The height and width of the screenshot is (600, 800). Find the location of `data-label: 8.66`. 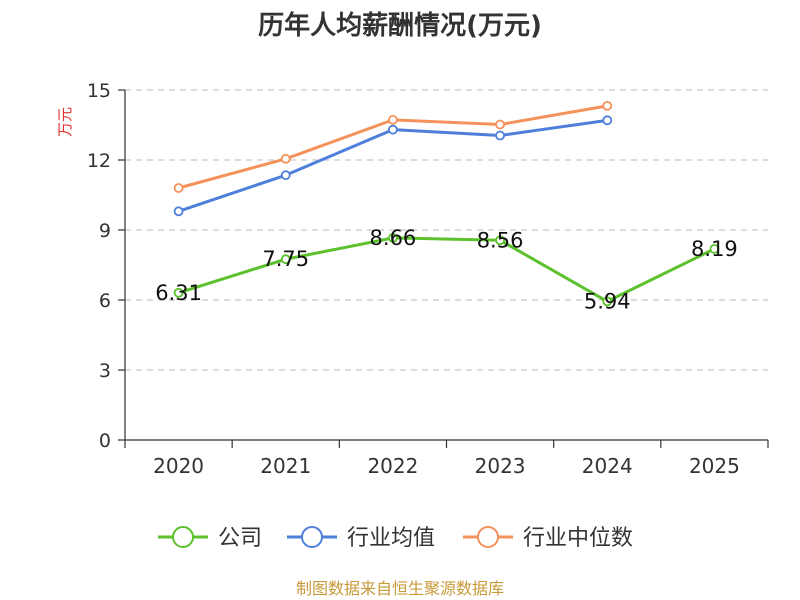

data-label: 8.66 is located at coordinates (393, 238).